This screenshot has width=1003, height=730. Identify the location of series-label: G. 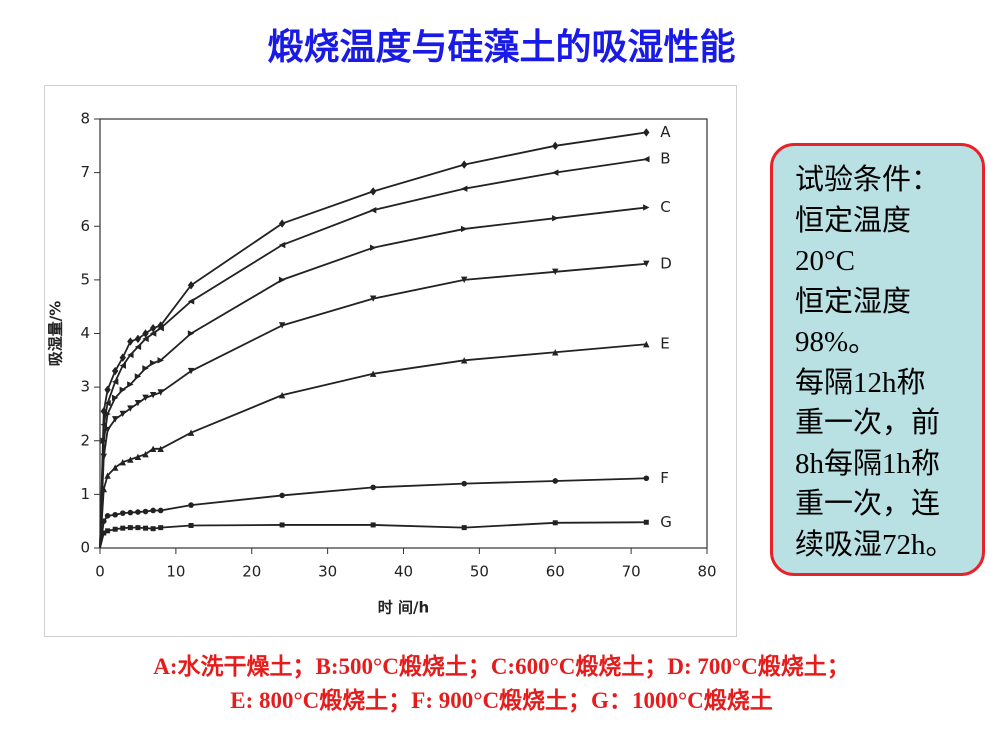
(666, 522).